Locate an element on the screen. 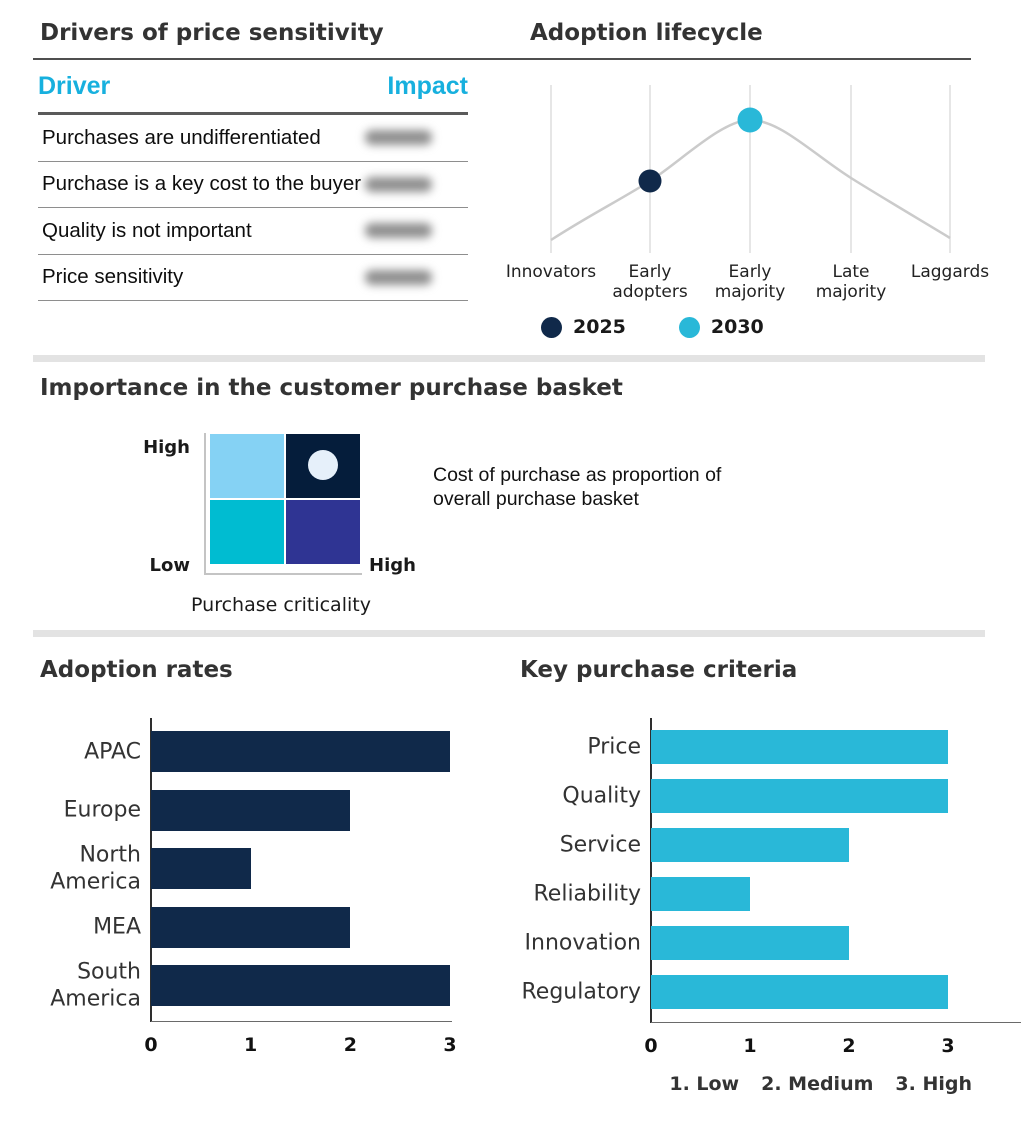 This screenshot has height=1124, width=1026. matrix-x-axis is located at coordinates (283, 574).